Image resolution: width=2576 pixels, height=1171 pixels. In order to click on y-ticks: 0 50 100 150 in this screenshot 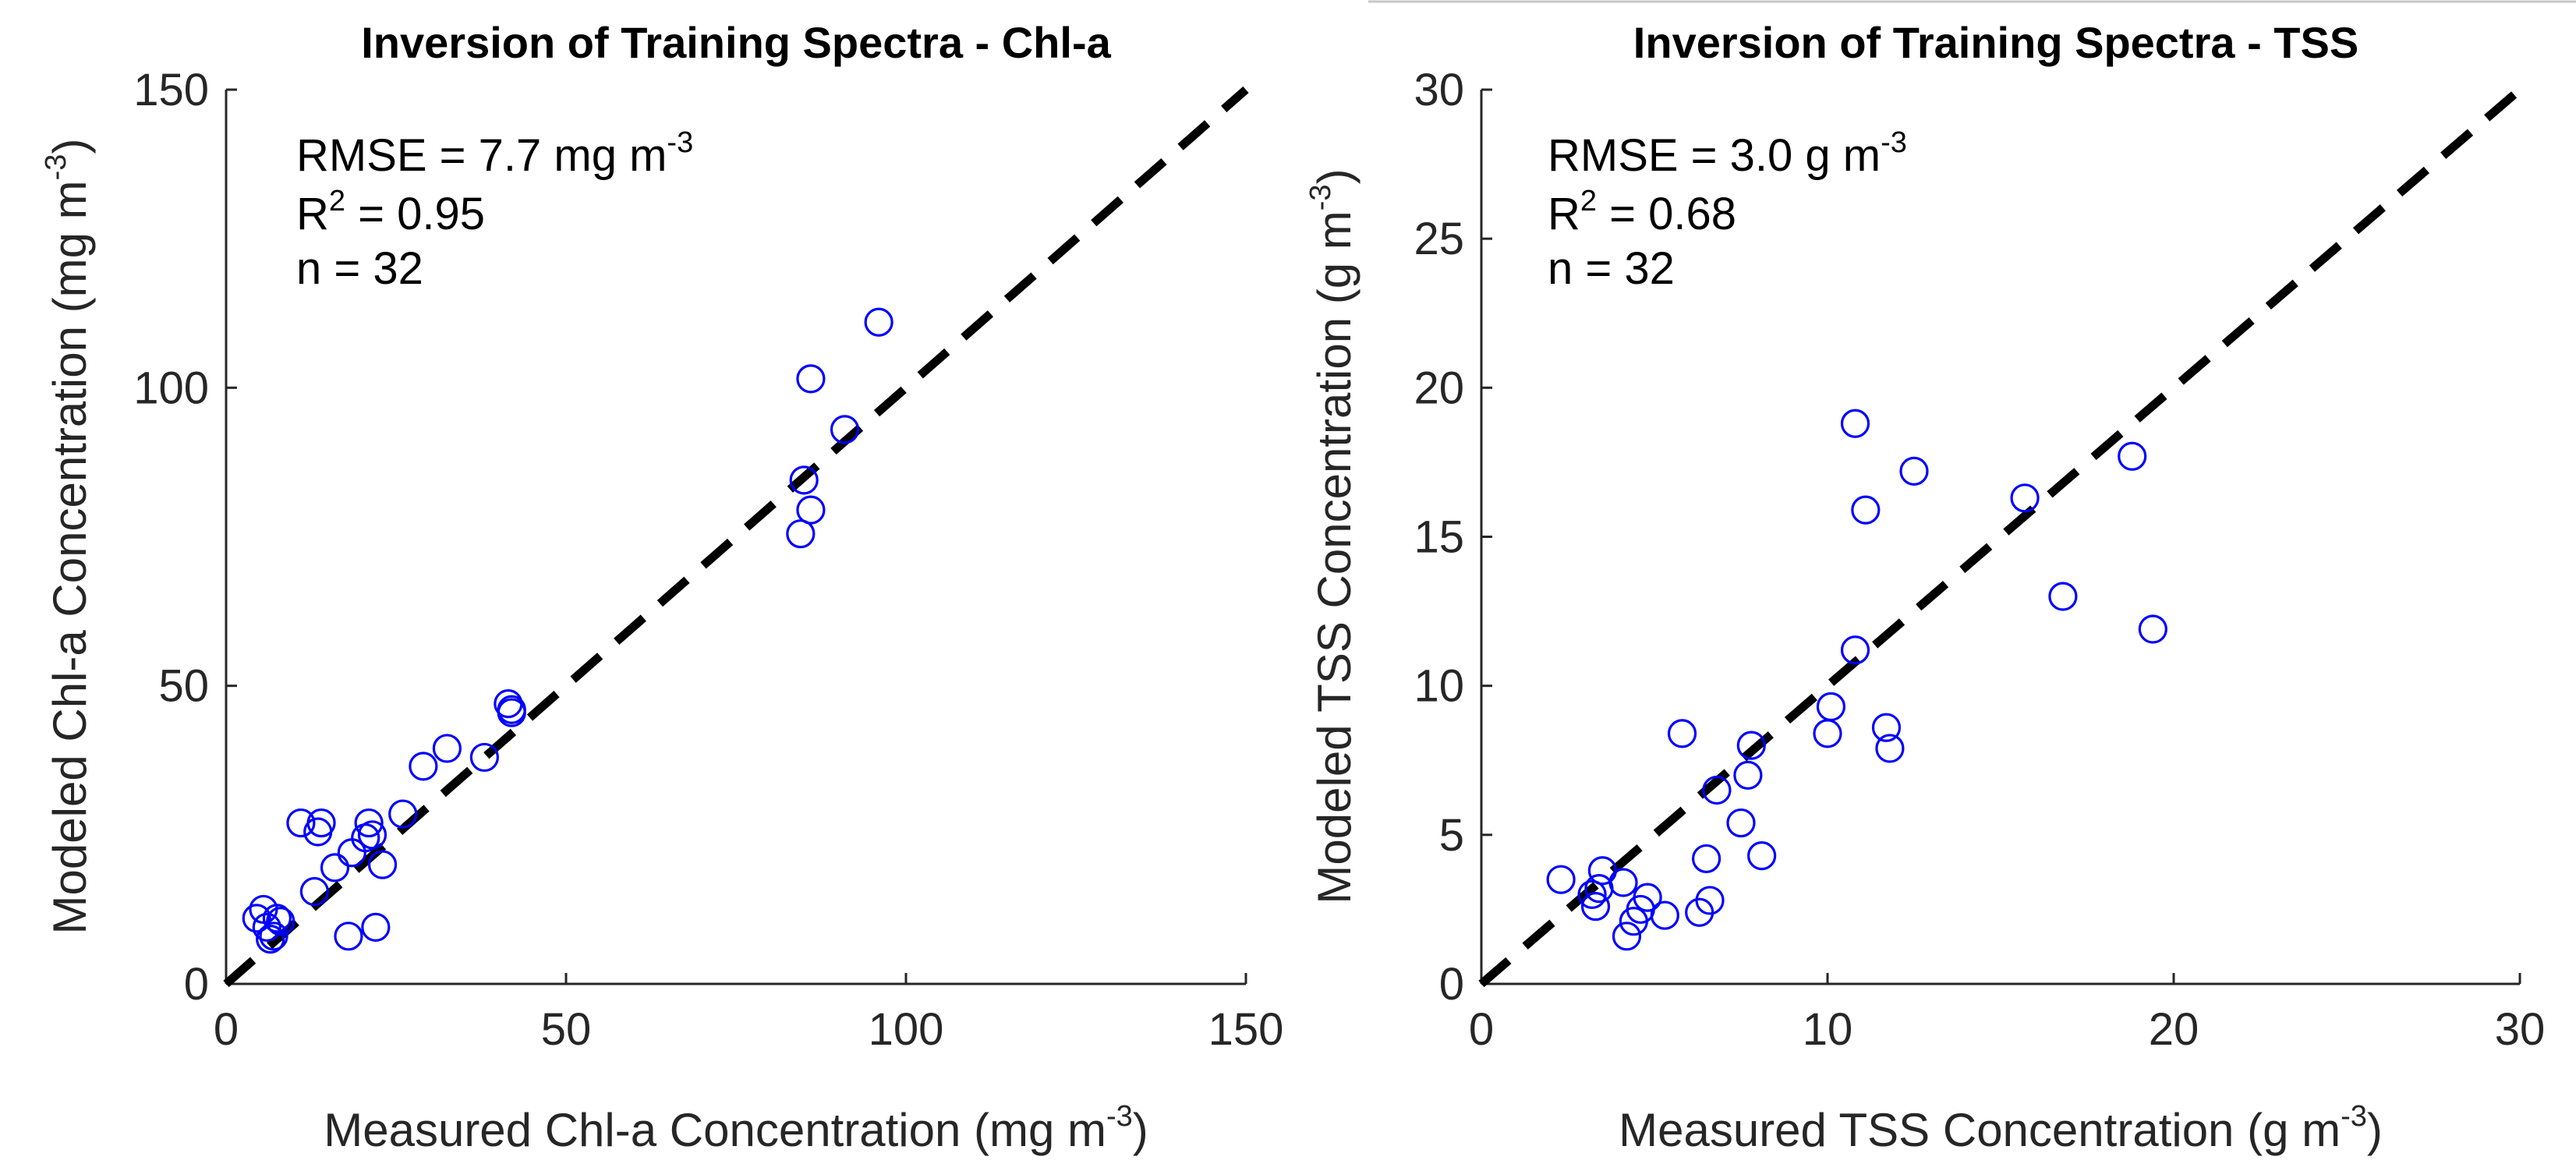, I will do `click(185, 537)`.